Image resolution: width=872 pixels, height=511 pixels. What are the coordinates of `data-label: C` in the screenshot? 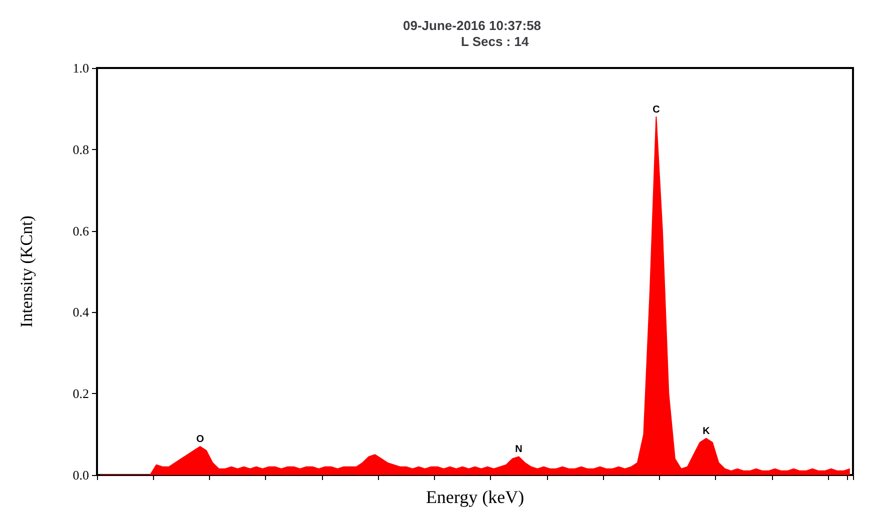 It's located at (656, 110).